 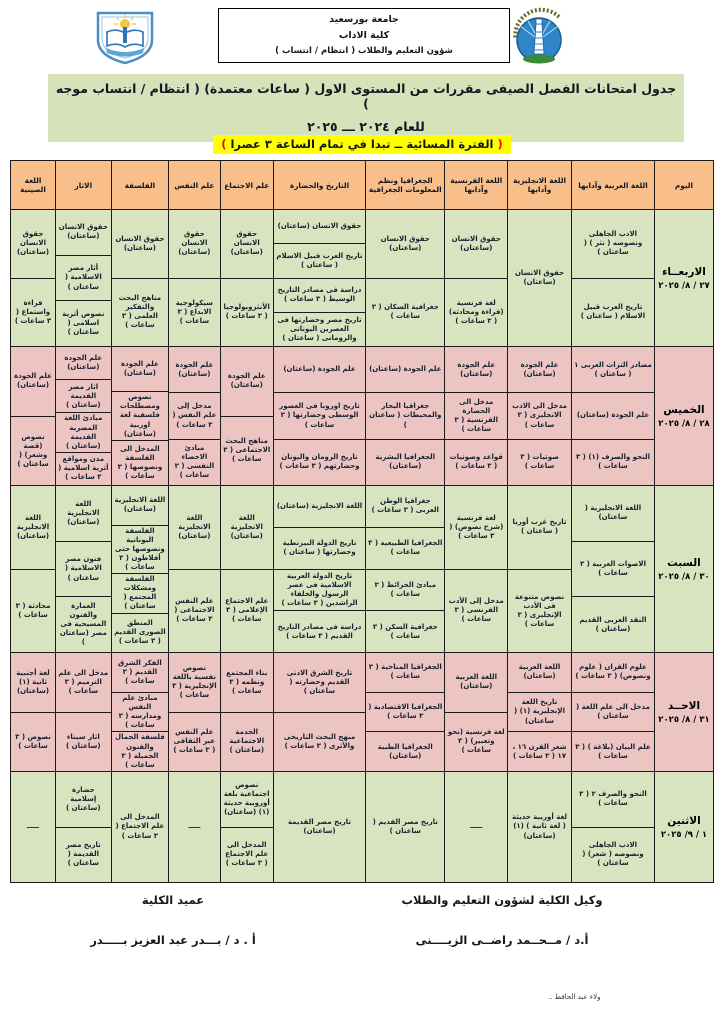 What do you see at coordinates (224, 144) in the screenshot?
I see `paren-close: )` at bounding box center [224, 144].